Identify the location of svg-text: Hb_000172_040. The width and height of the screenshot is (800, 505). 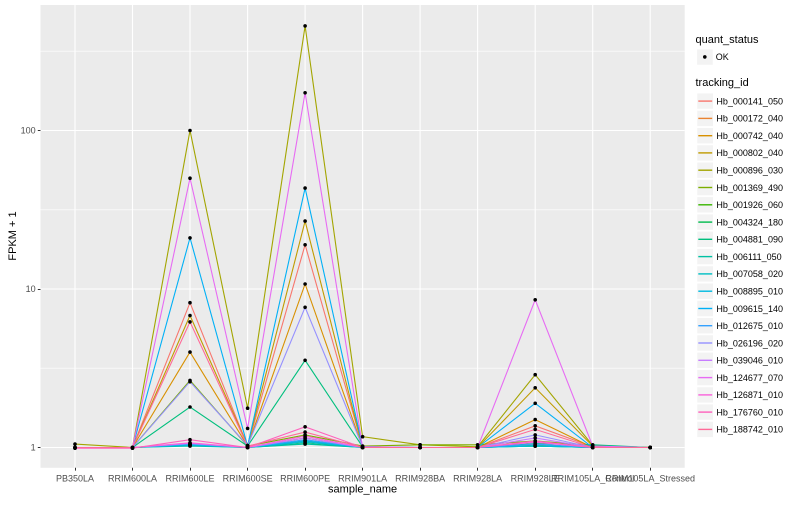
(749, 119).